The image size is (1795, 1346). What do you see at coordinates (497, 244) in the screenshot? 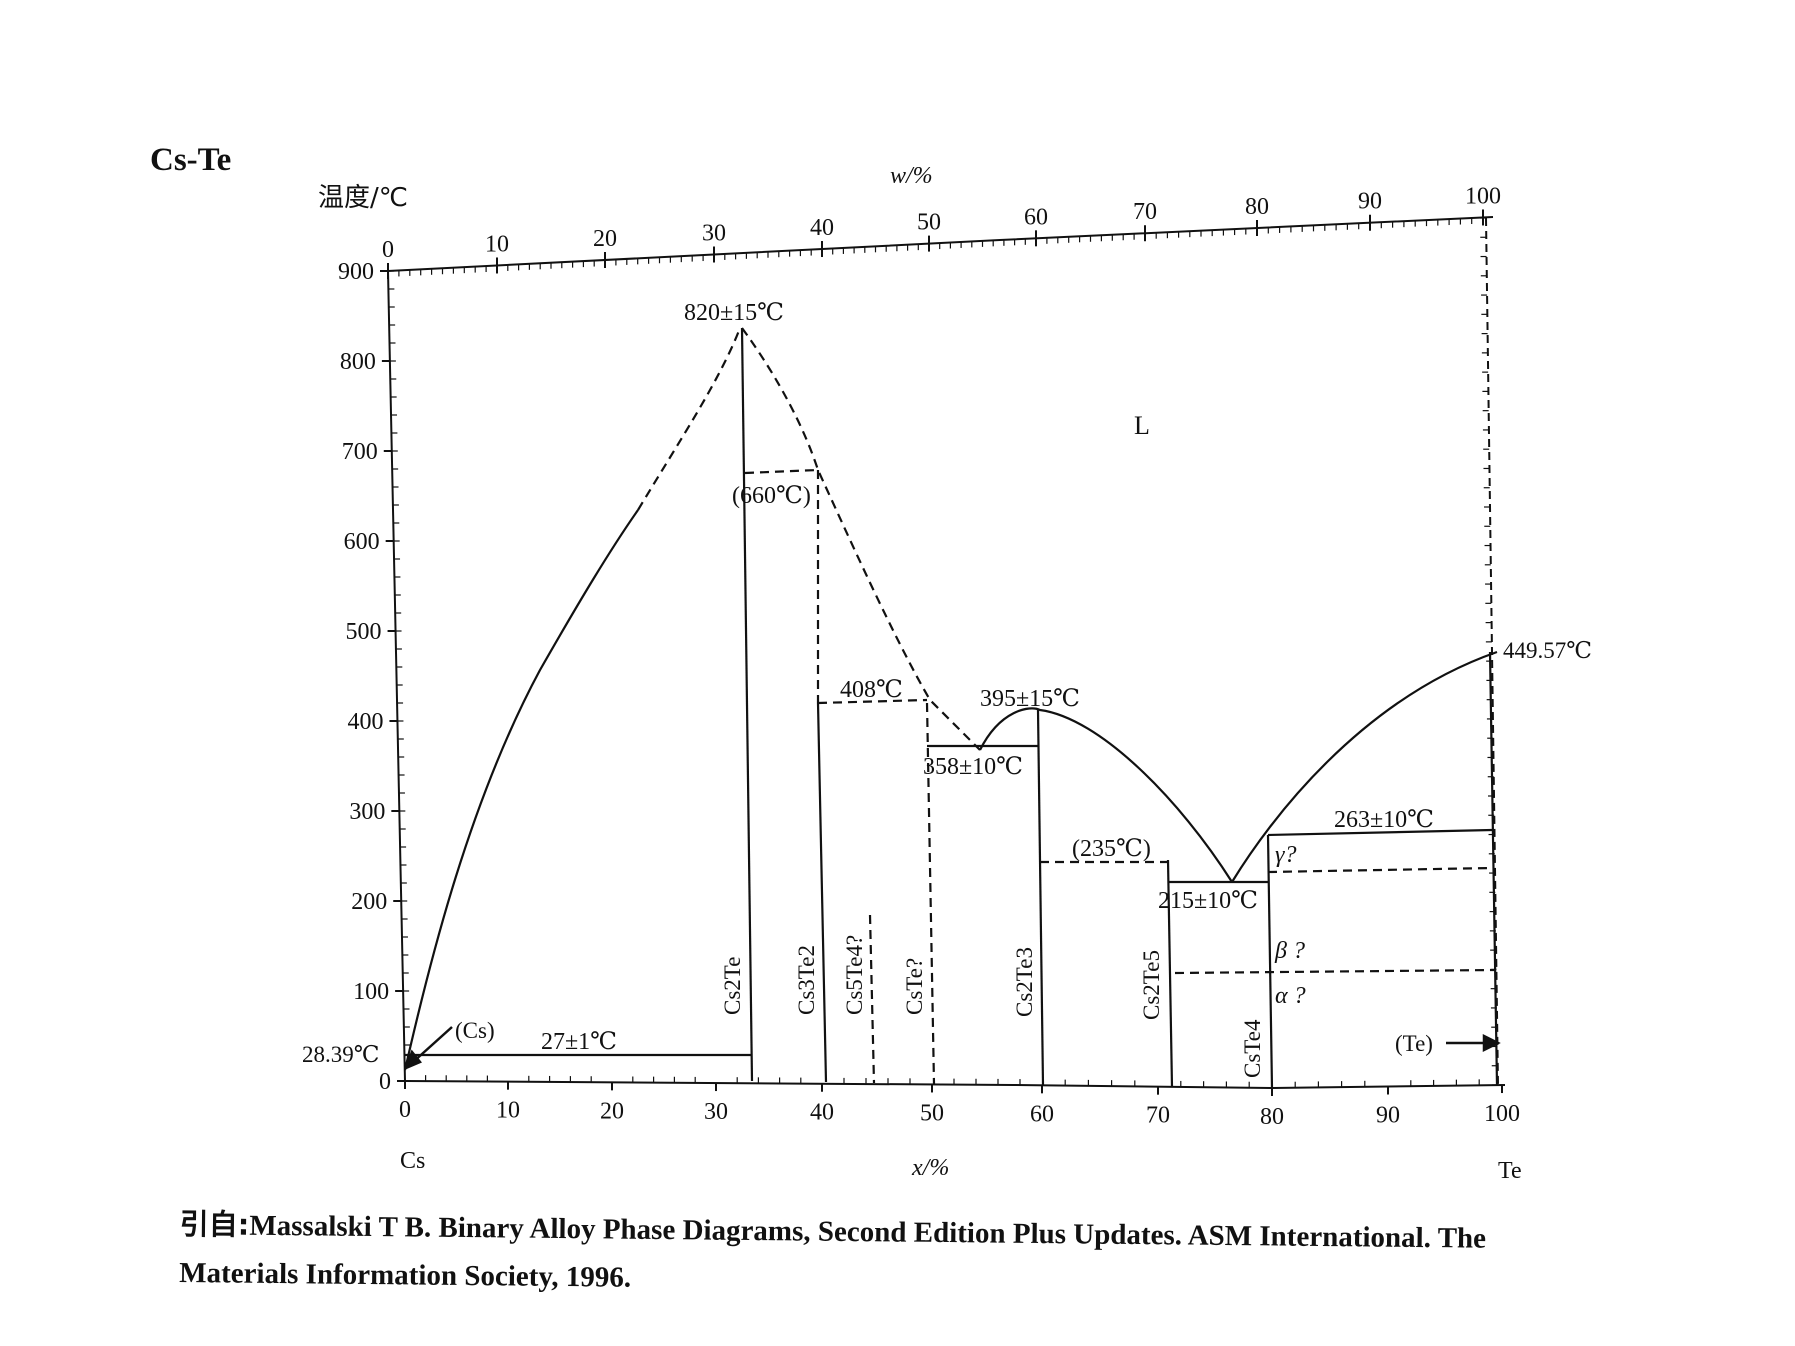
I see `w-tick-label: 10` at bounding box center [497, 244].